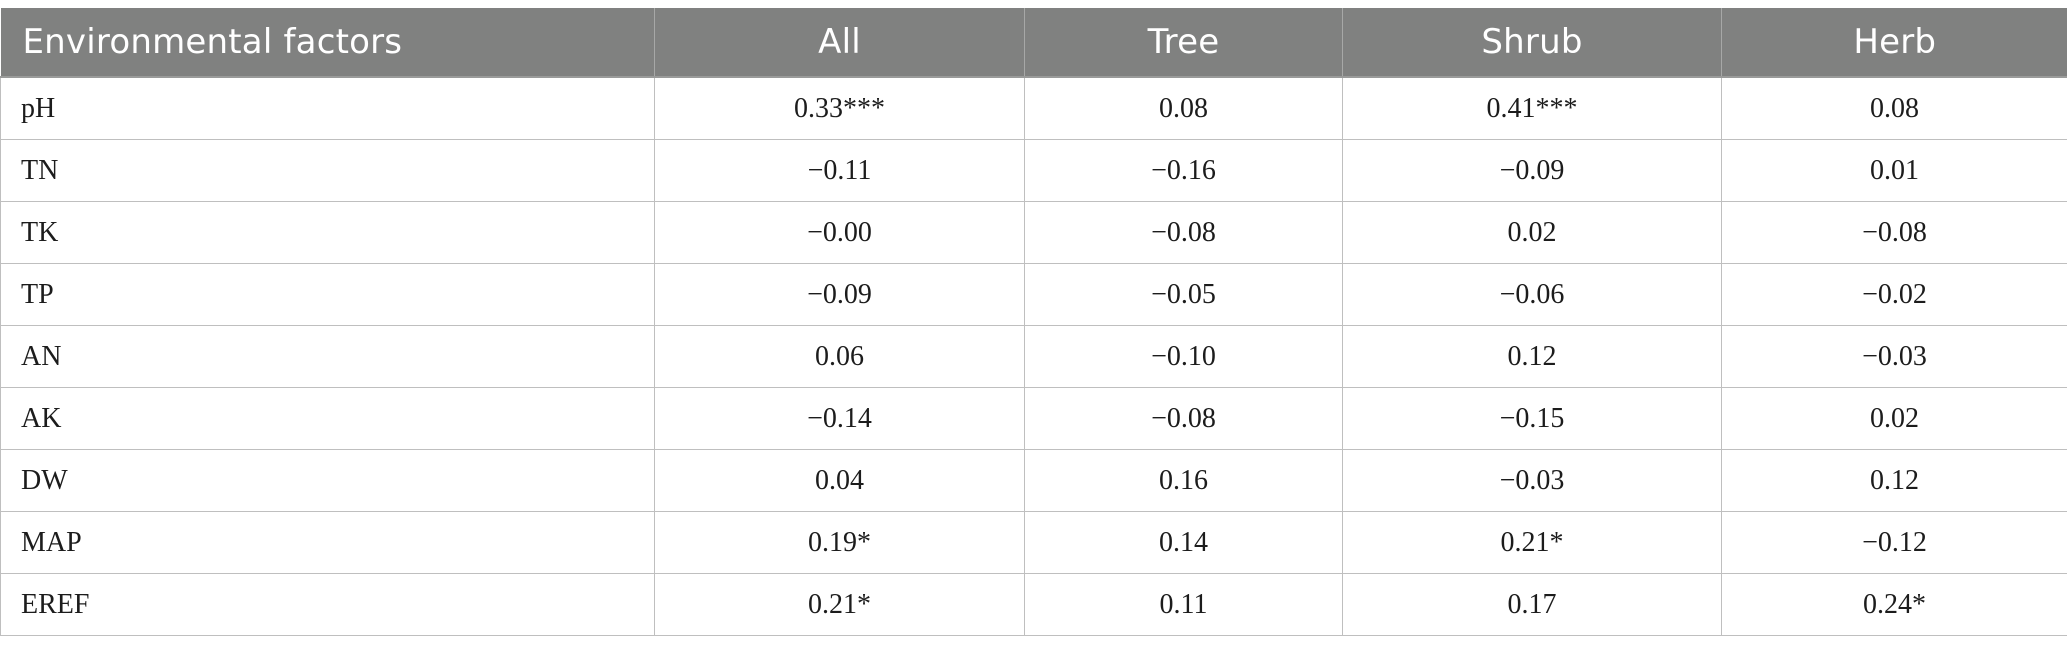 The height and width of the screenshot is (654, 2067). Describe the element at coordinates (839, 43) in the screenshot. I see `header-all: All` at that location.